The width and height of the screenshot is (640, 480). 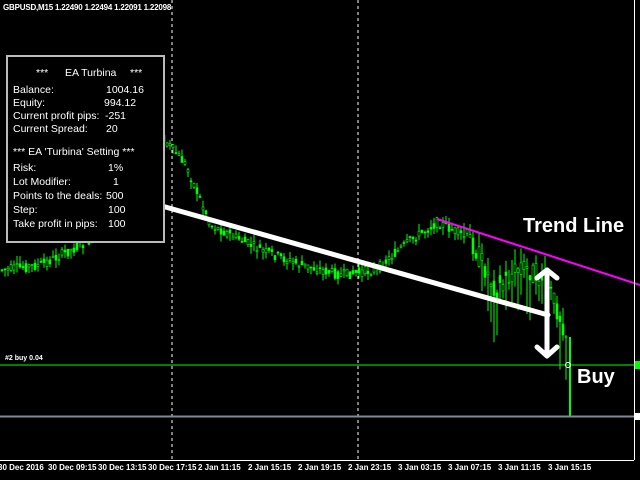 I want to click on points-value: 500, so click(x=115, y=196).